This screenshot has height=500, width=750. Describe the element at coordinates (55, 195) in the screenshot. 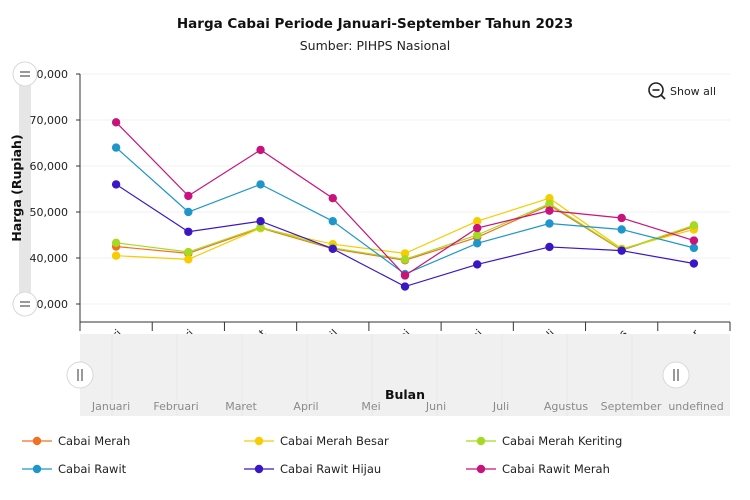

I see `y-axis-ticks: 30,000 40,000 50,000 60,000 70,000 80,000` at that location.